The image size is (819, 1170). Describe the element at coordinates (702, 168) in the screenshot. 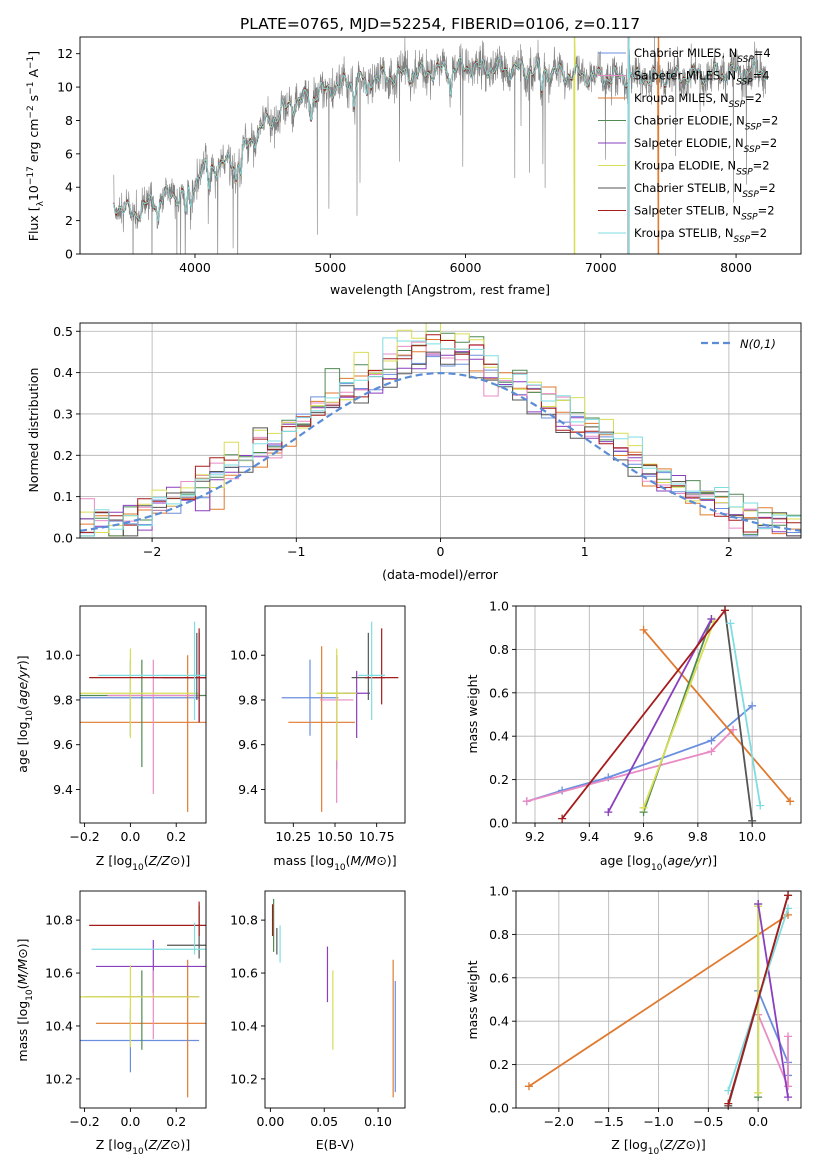

I see `legend-label: Kroupa ELODIE, NSSP=2` at that location.